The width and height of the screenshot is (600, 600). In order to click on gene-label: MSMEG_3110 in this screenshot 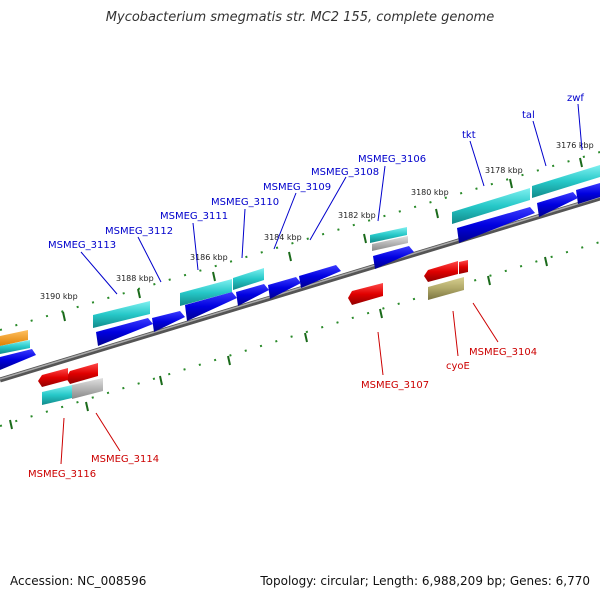, I will do `click(245, 202)`.